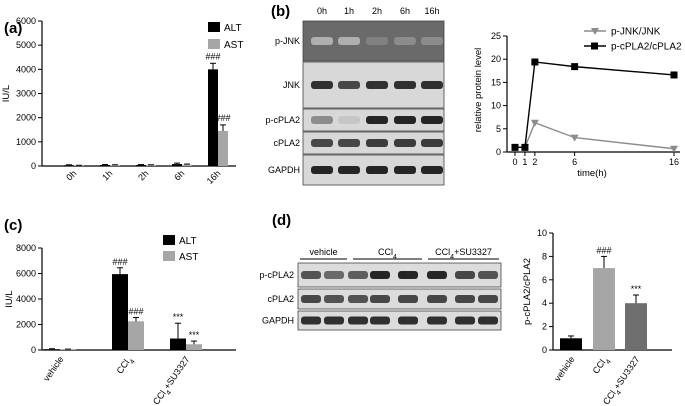 The height and width of the screenshot is (406, 685). What do you see at coordinates (544, 303) in the screenshot?
I see `chart-d-ytick-label: 4` at bounding box center [544, 303].